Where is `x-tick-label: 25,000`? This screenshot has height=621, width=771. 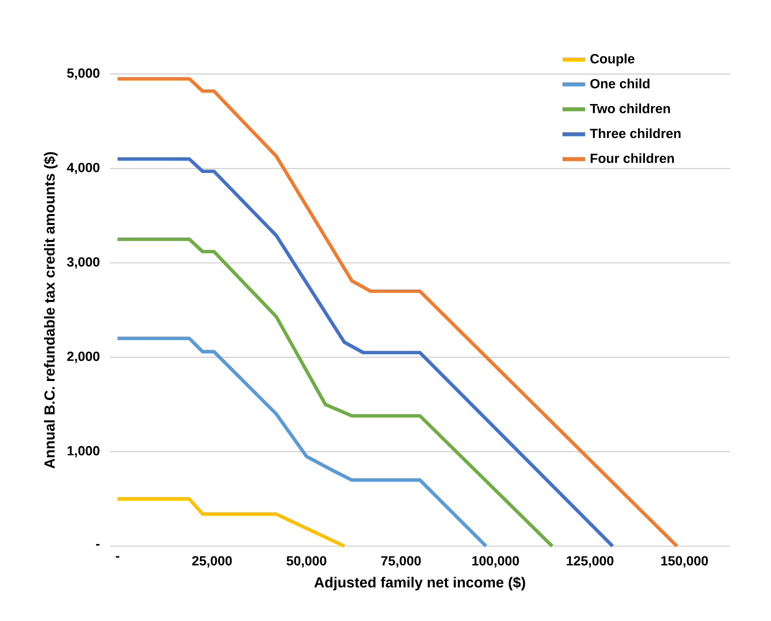 x-tick-label: 25,000 is located at coordinates (212, 562).